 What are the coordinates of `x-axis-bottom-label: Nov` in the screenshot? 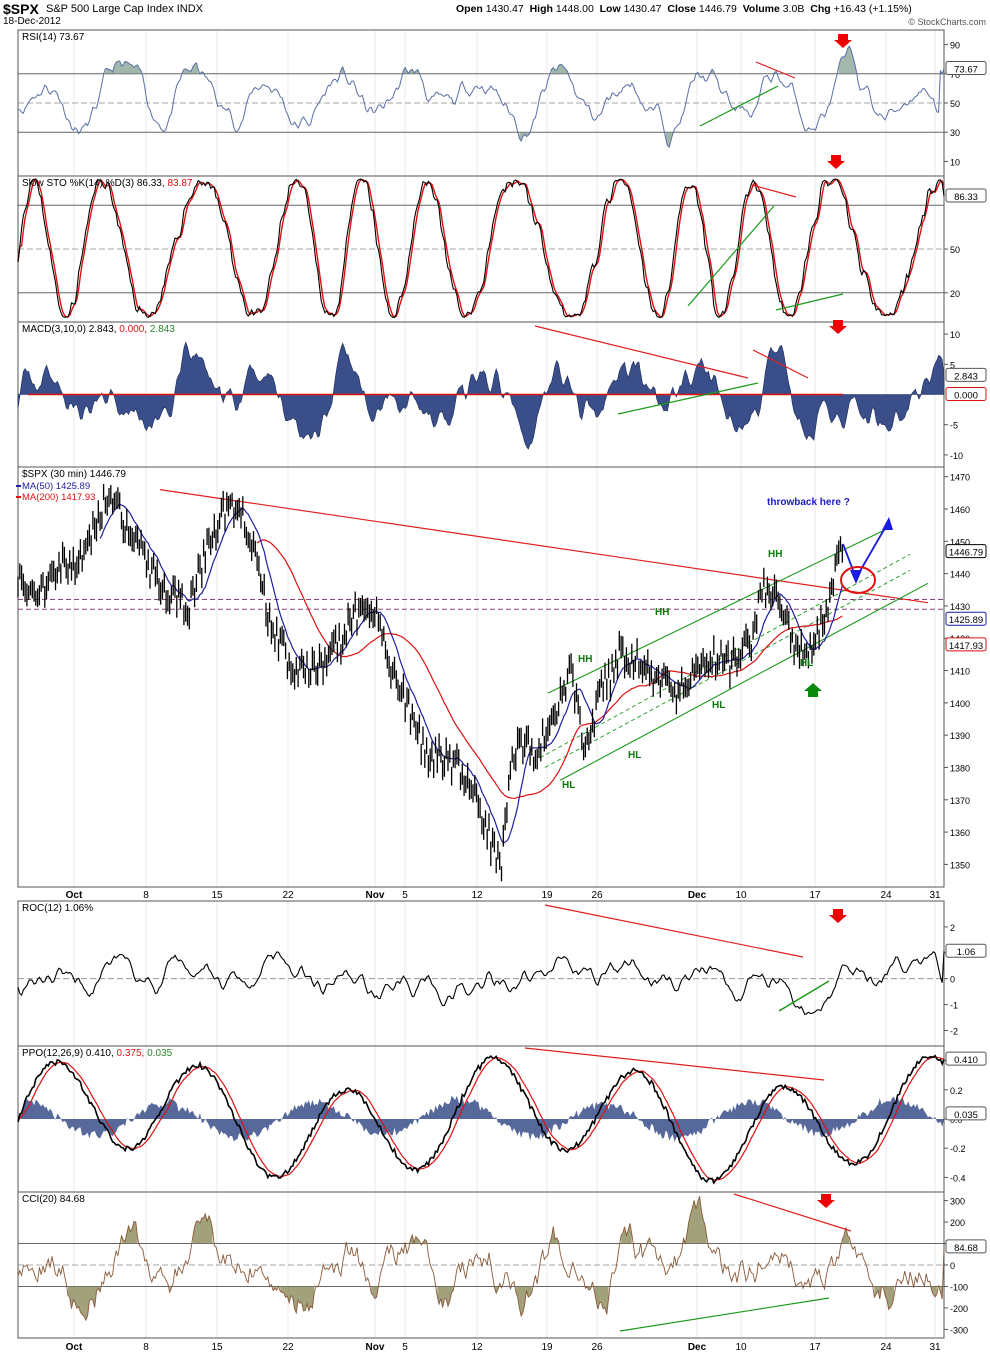 It's located at (375, 1347).